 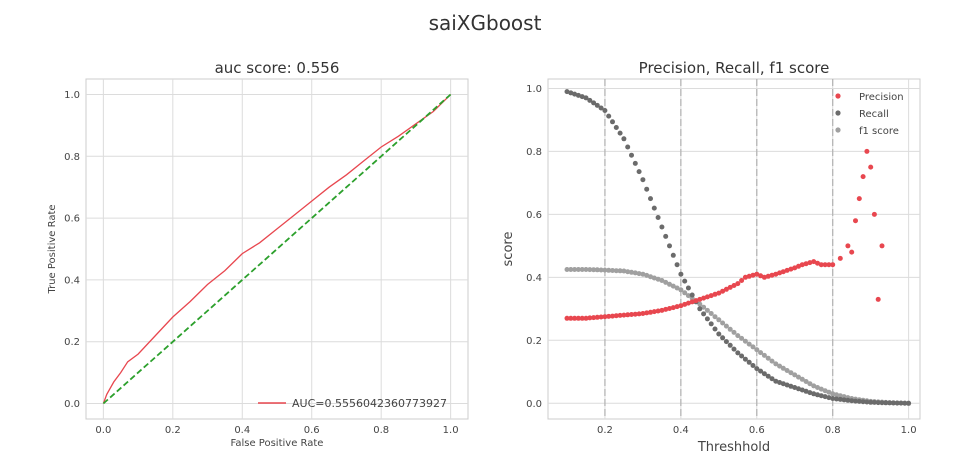 What do you see at coordinates (52, 249) in the screenshot?
I see `roc-ylabel: True Positive Rate` at bounding box center [52, 249].